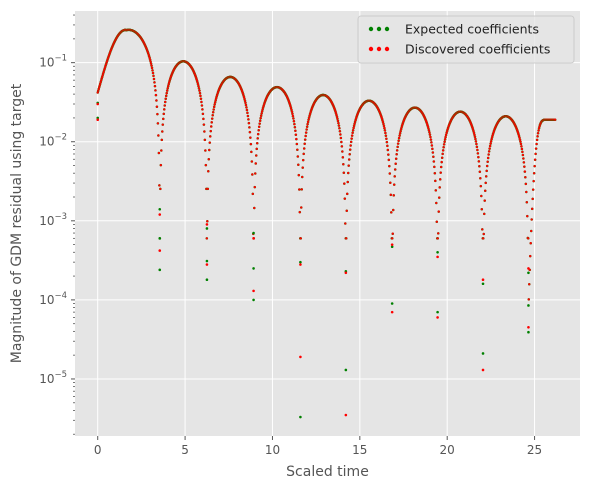 This screenshot has width=590, height=490. What do you see at coordinates (53, 62) in the screenshot?
I see `y-tick-label: 10−1` at bounding box center [53, 62].